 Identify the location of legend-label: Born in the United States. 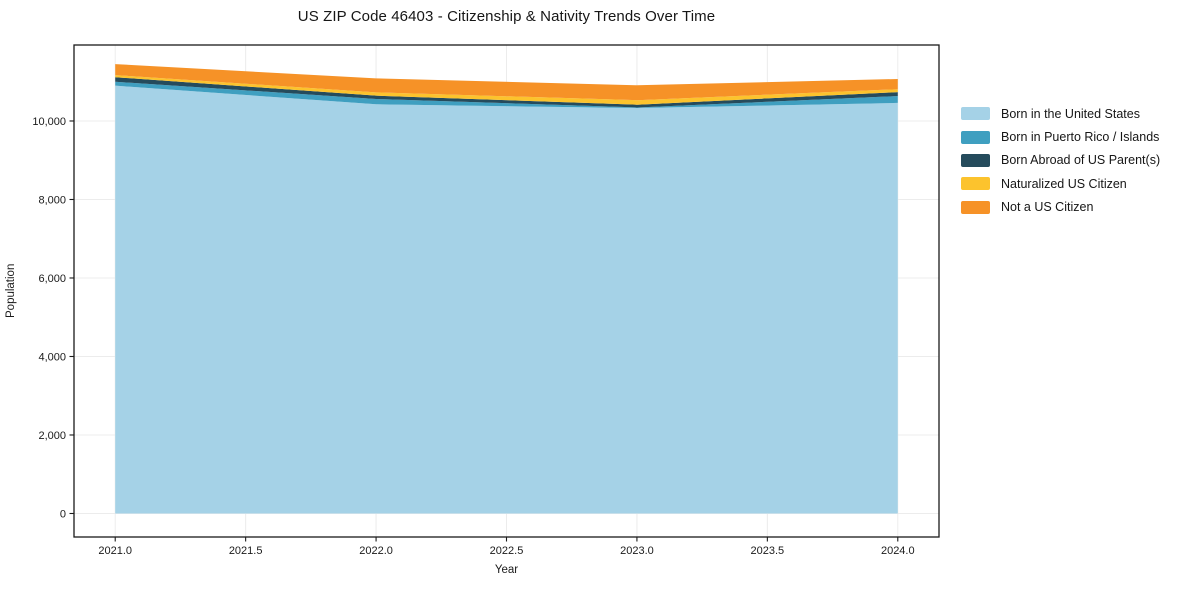
(1070, 113).